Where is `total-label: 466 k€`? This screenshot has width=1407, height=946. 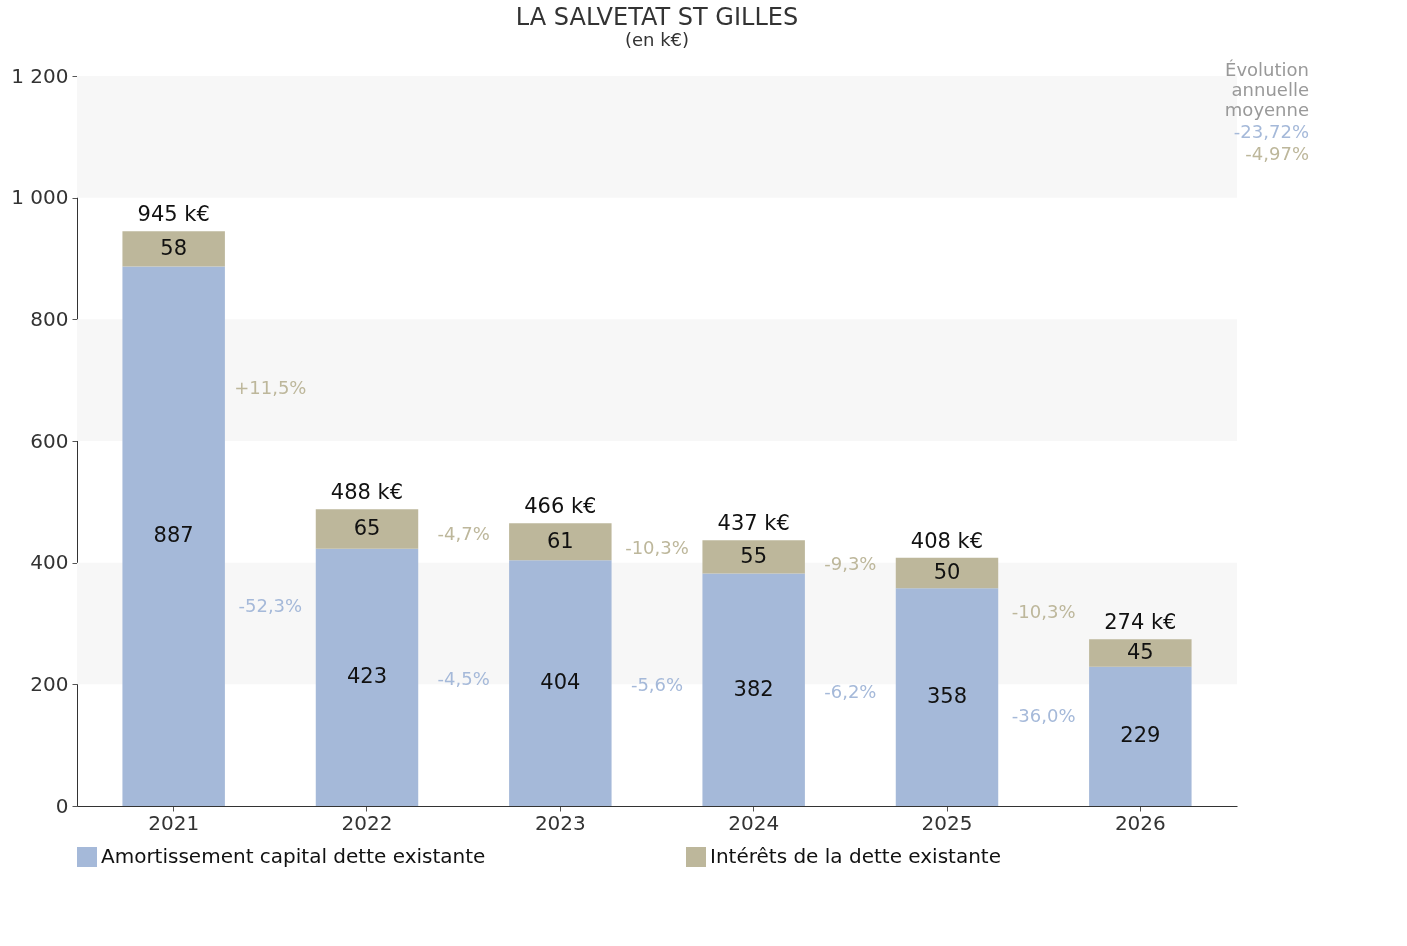
total-label: 466 k€ is located at coordinates (560, 506).